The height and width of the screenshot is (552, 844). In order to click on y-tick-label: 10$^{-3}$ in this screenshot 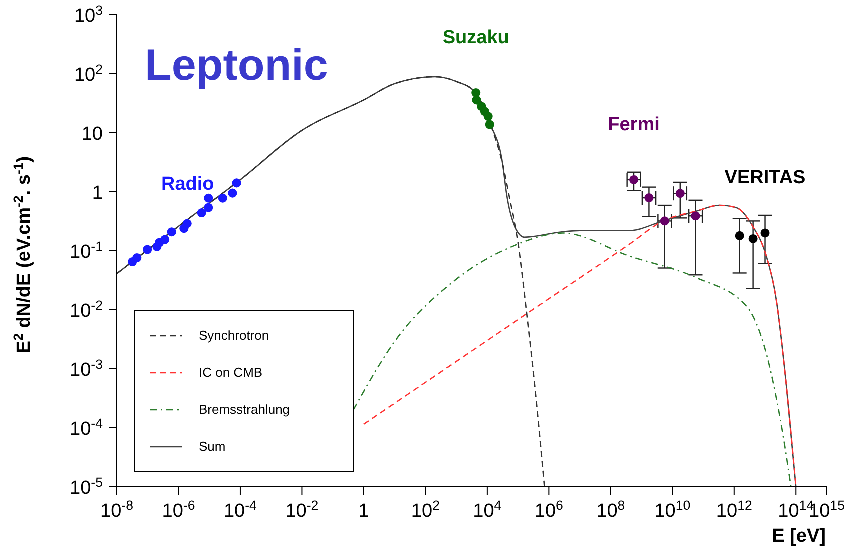, I will do `click(86, 368)`.